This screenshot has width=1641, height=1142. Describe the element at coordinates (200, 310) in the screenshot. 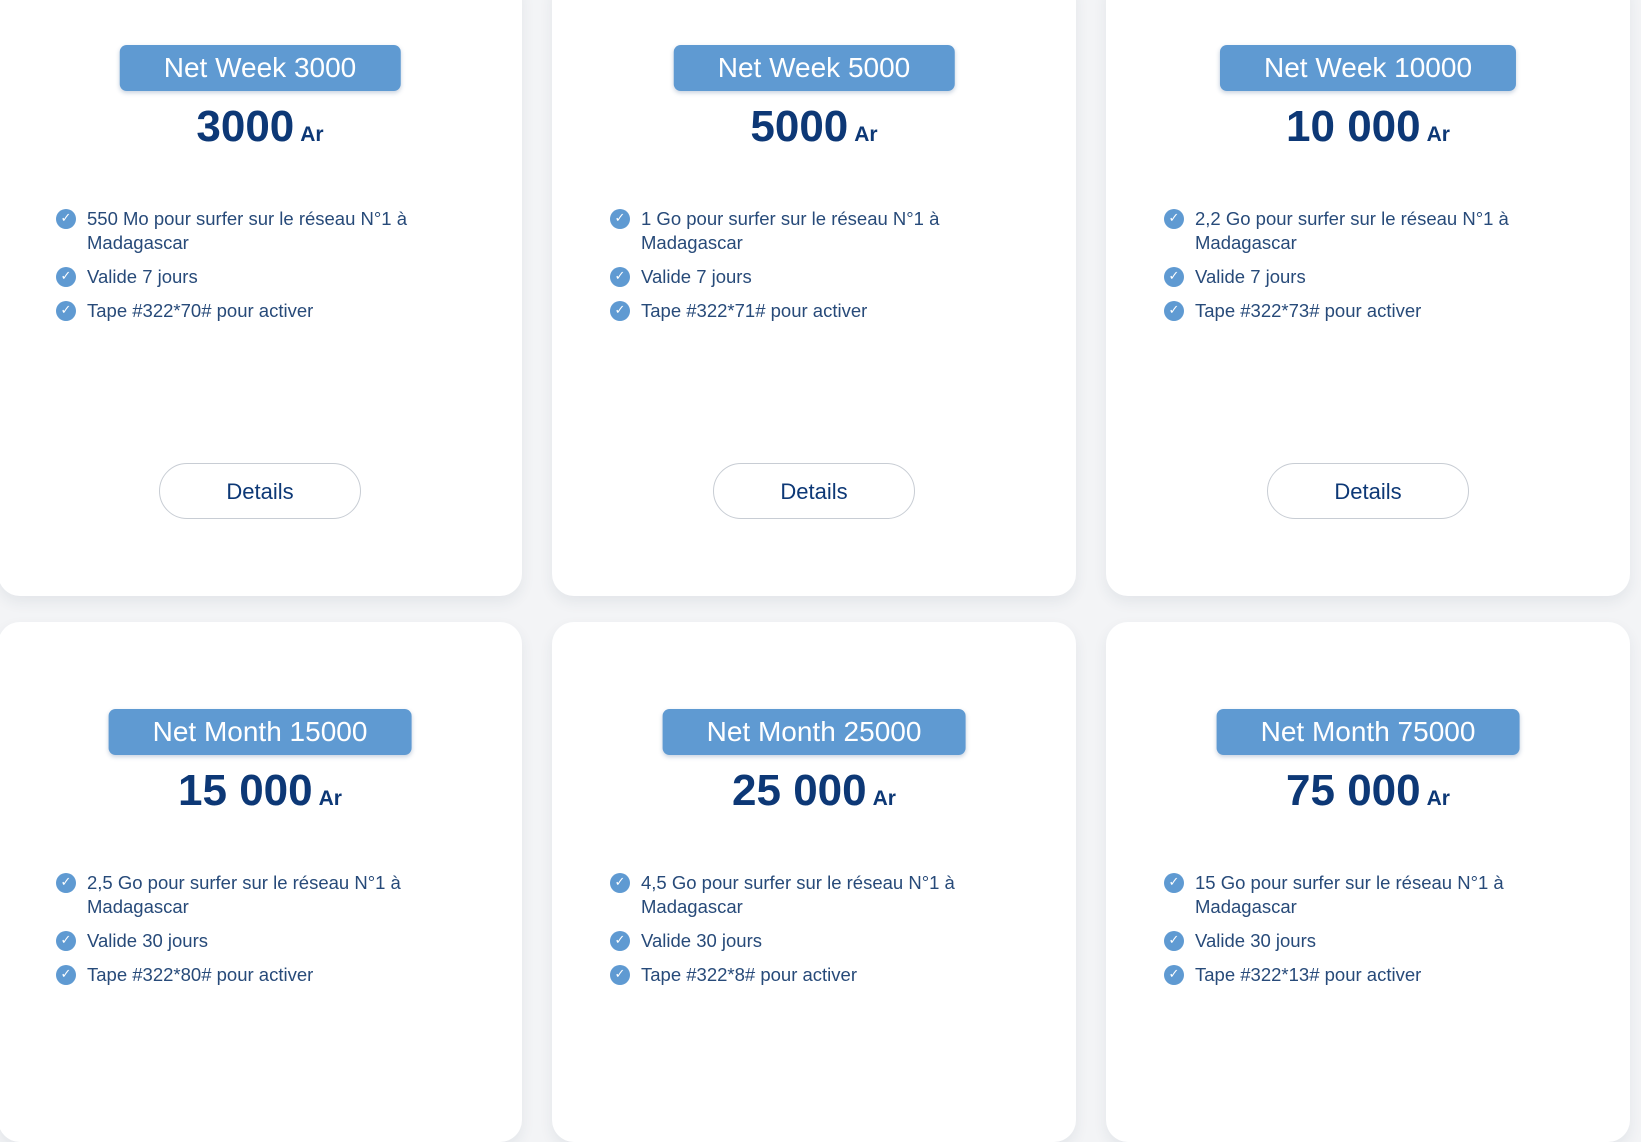

I see `feature-text: Tape #322*70# pour activer` at that location.